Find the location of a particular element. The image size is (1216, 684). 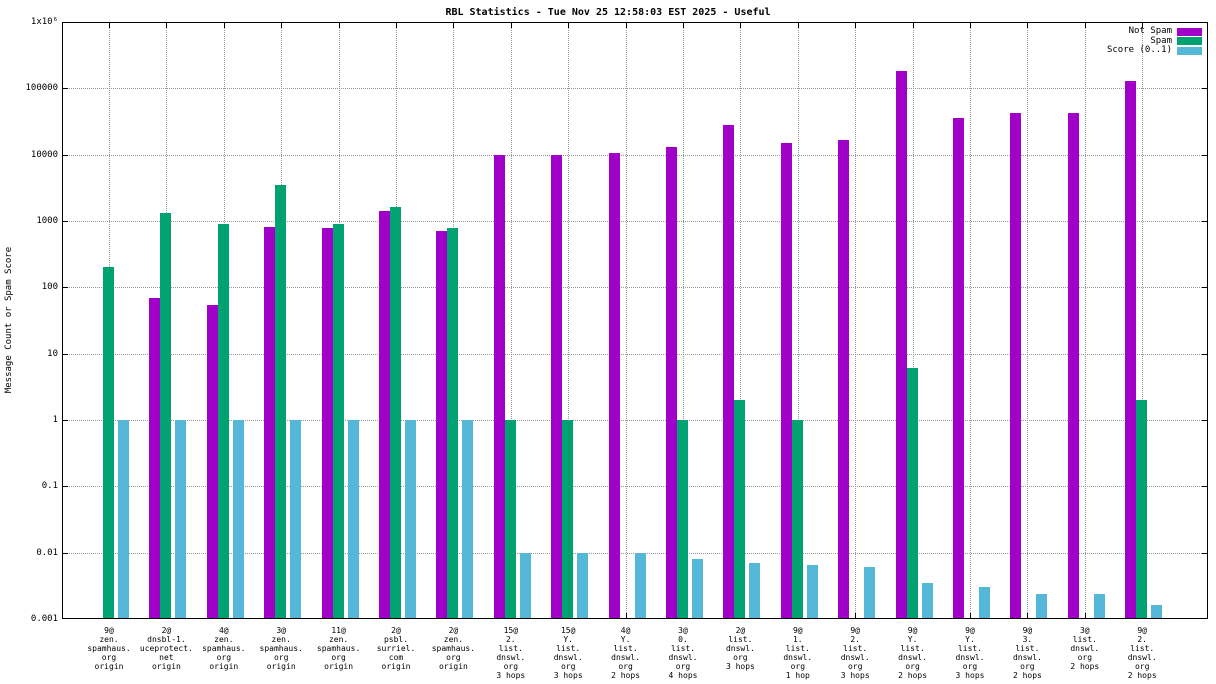

x-category-label: 15@ 2. list. dnswl. org 3 hops is located at coordinates (511, 653).